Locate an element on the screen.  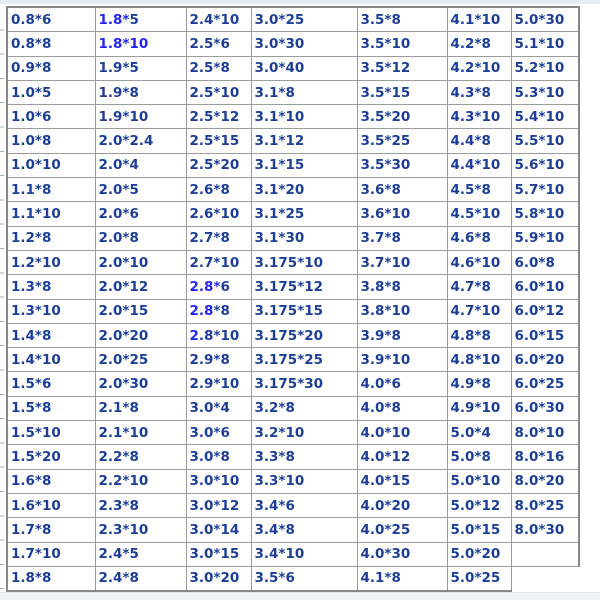
size-cell: 2.0*12 is located at coordinates (140, 287).